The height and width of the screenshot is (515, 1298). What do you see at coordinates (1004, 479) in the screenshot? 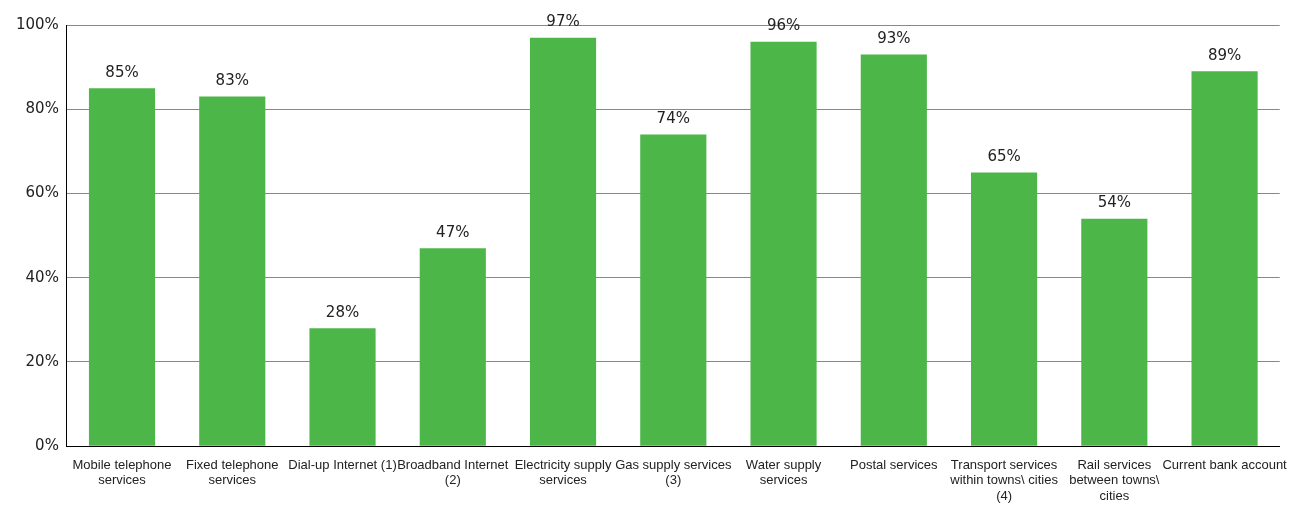
I see `x-tick-label: Transport services within towns\ cities (4)` at bounding box center [1004, 479].